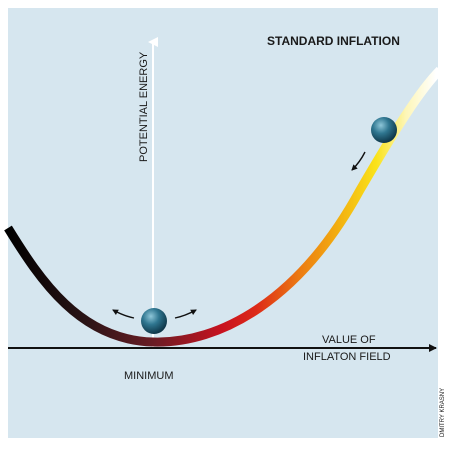  What do you see at coordinates (358, 161) in the screenshot?
I see `roll-down-arrow-icon` at bounding box center [358, 161].